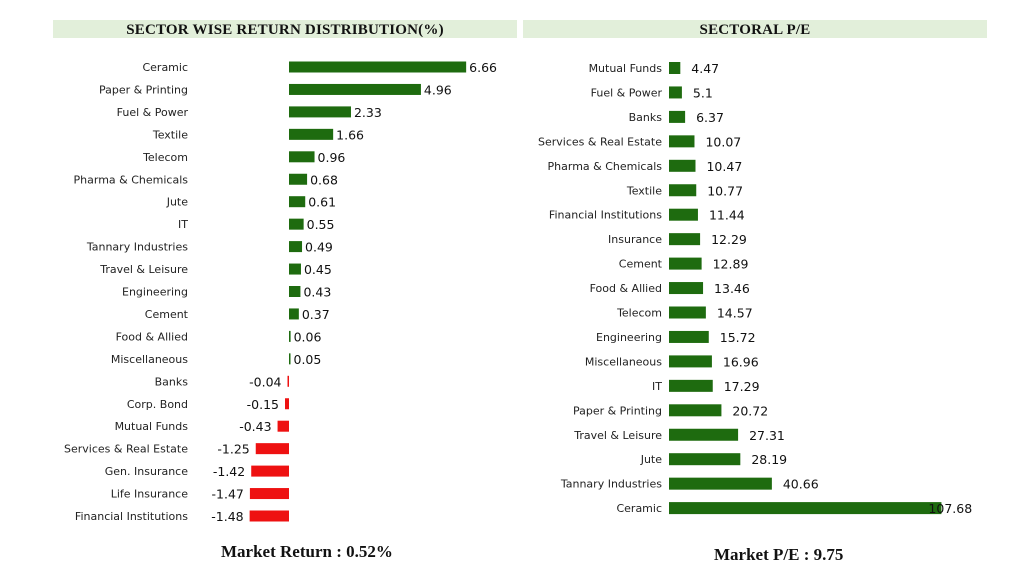  I want to click on pe-category-label: Insurance, so click(635, 239).